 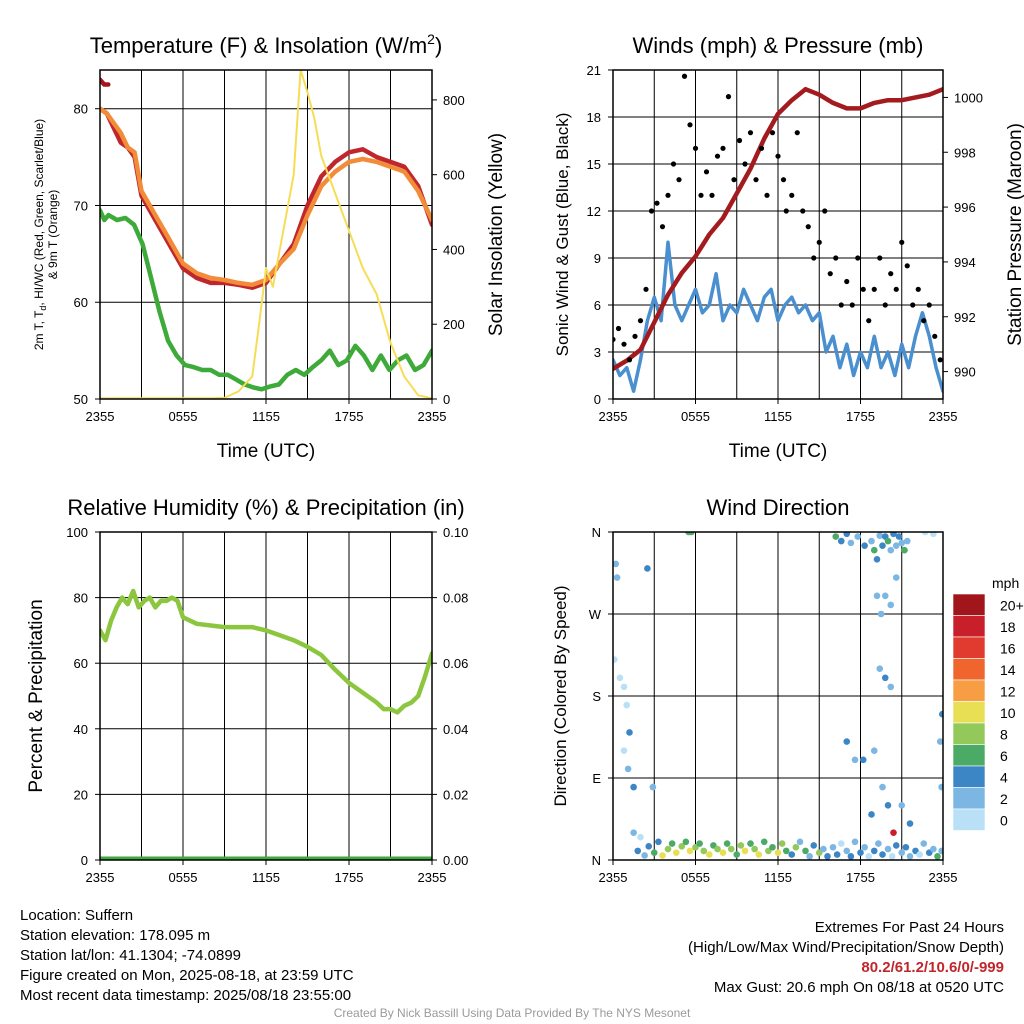 I want to click on series-line-station-pressure, so click(x=778, y=229).